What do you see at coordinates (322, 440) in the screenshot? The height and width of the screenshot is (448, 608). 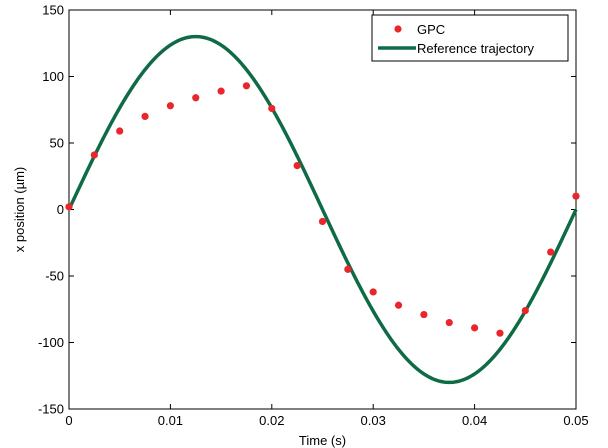 I see `x-axis-label: Time (s)` at bounding box center [322, 440].